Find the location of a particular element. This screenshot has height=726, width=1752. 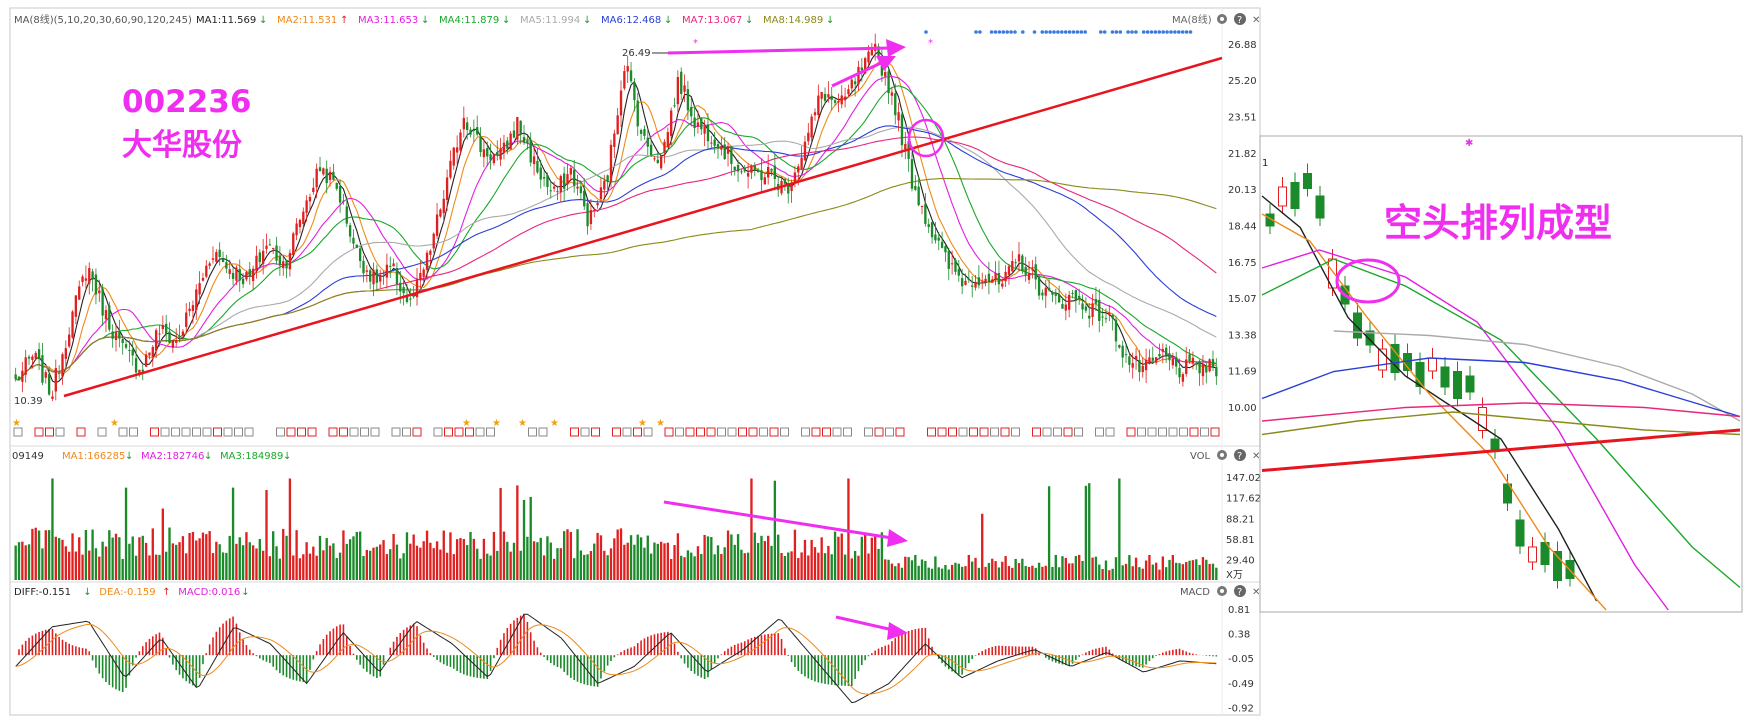

macd-lines is located at coordinates (616, 658).